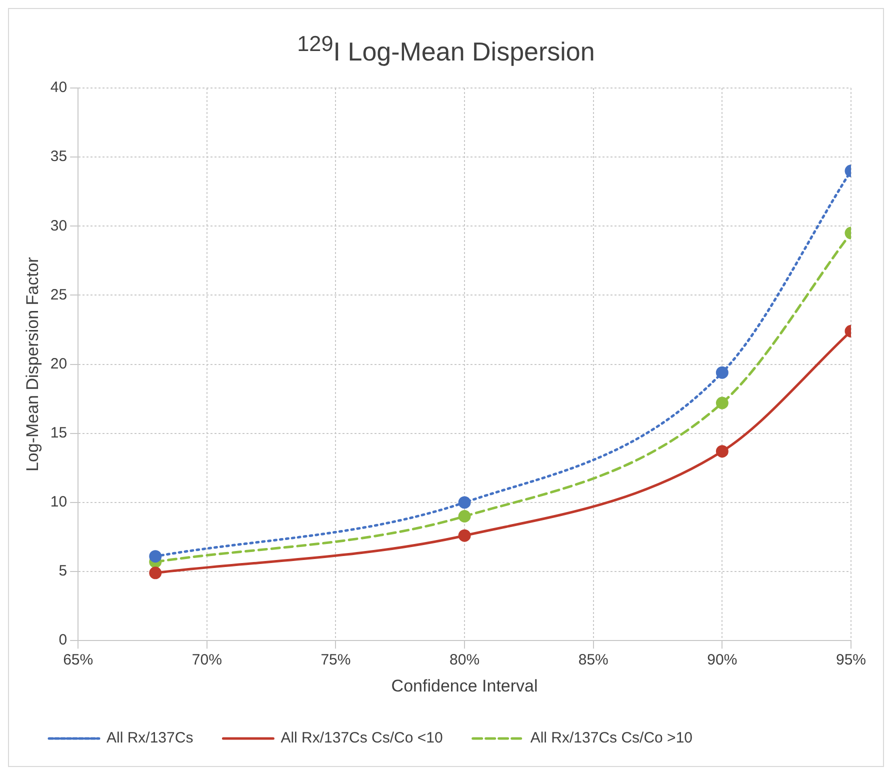  Describe the element at coordinates (59, 501) in the screenshot. I see `y-tick-label: 10` at that location.